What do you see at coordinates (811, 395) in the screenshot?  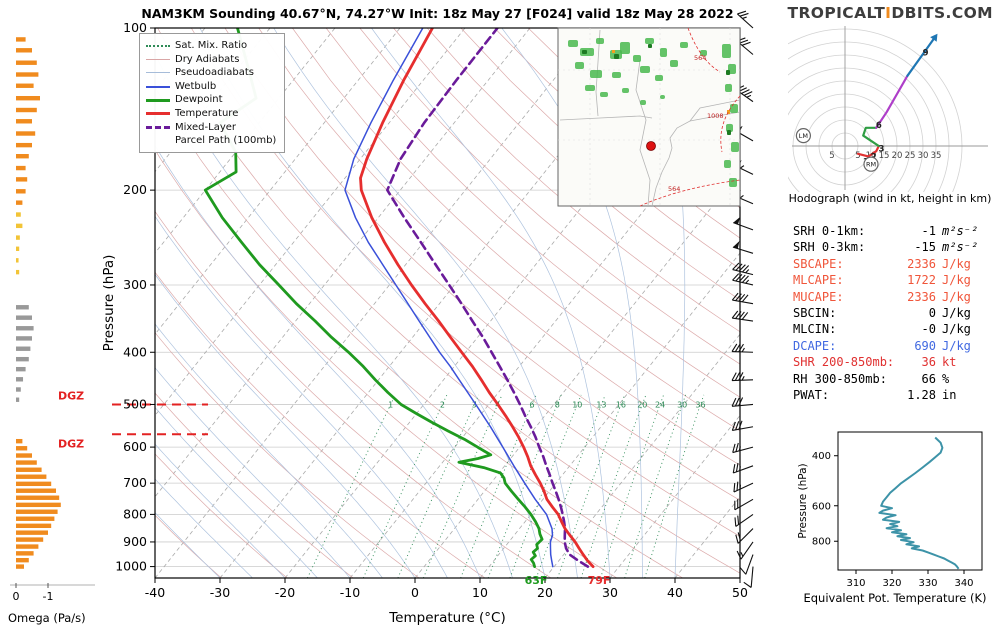 I see `stat-label: PWAT:` at bounding box center [811, 395].